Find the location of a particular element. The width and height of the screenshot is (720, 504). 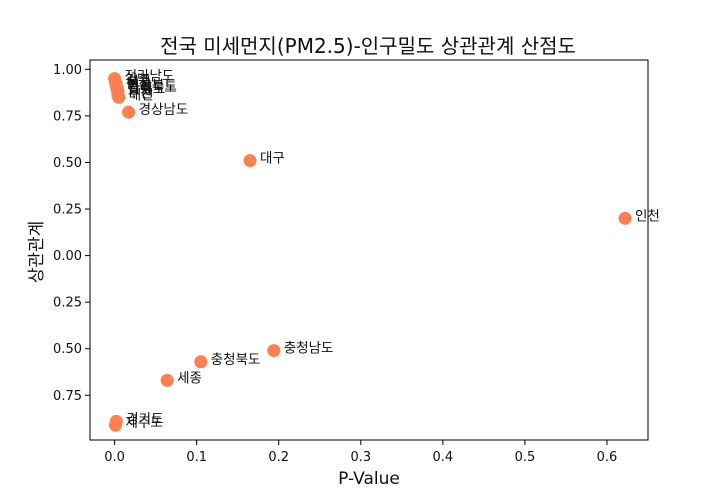

y-axis-label: 상관관계 is located at coordinates (37, 252).